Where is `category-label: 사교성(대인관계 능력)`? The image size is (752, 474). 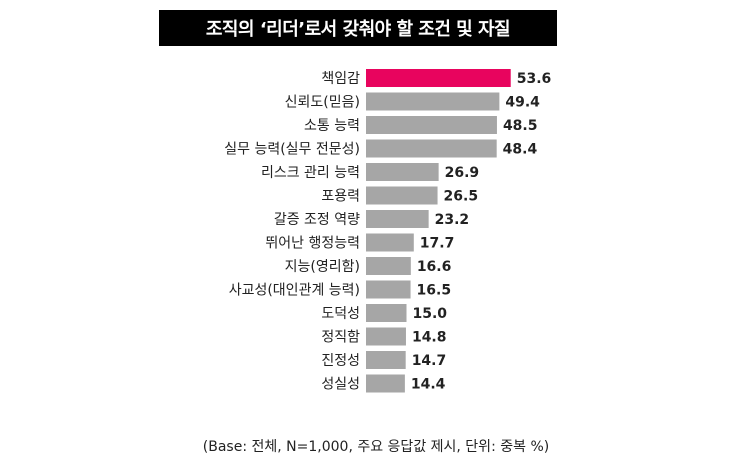
category-label: 사교성(대인관계 능력) is located at coordinates (294, 291).